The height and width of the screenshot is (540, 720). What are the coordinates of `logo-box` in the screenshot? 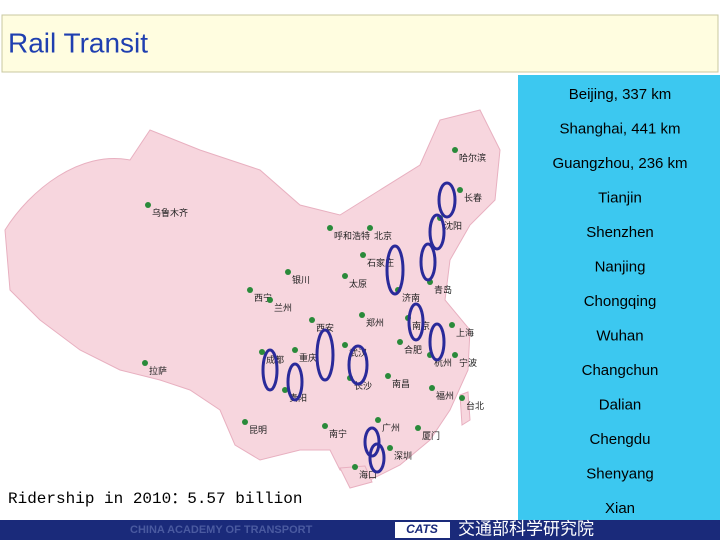 It's located at (422, 530).